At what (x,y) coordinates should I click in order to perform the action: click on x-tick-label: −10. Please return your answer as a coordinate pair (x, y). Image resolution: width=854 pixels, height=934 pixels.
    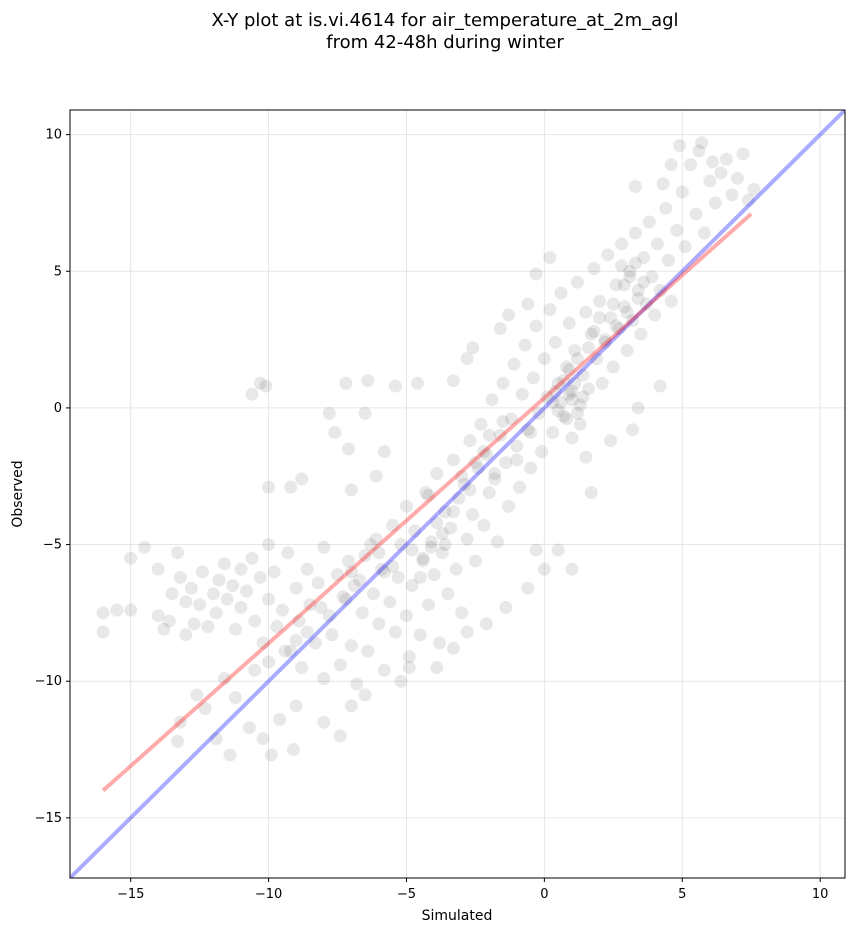
    Looking at the image, I should click on (268, 894).